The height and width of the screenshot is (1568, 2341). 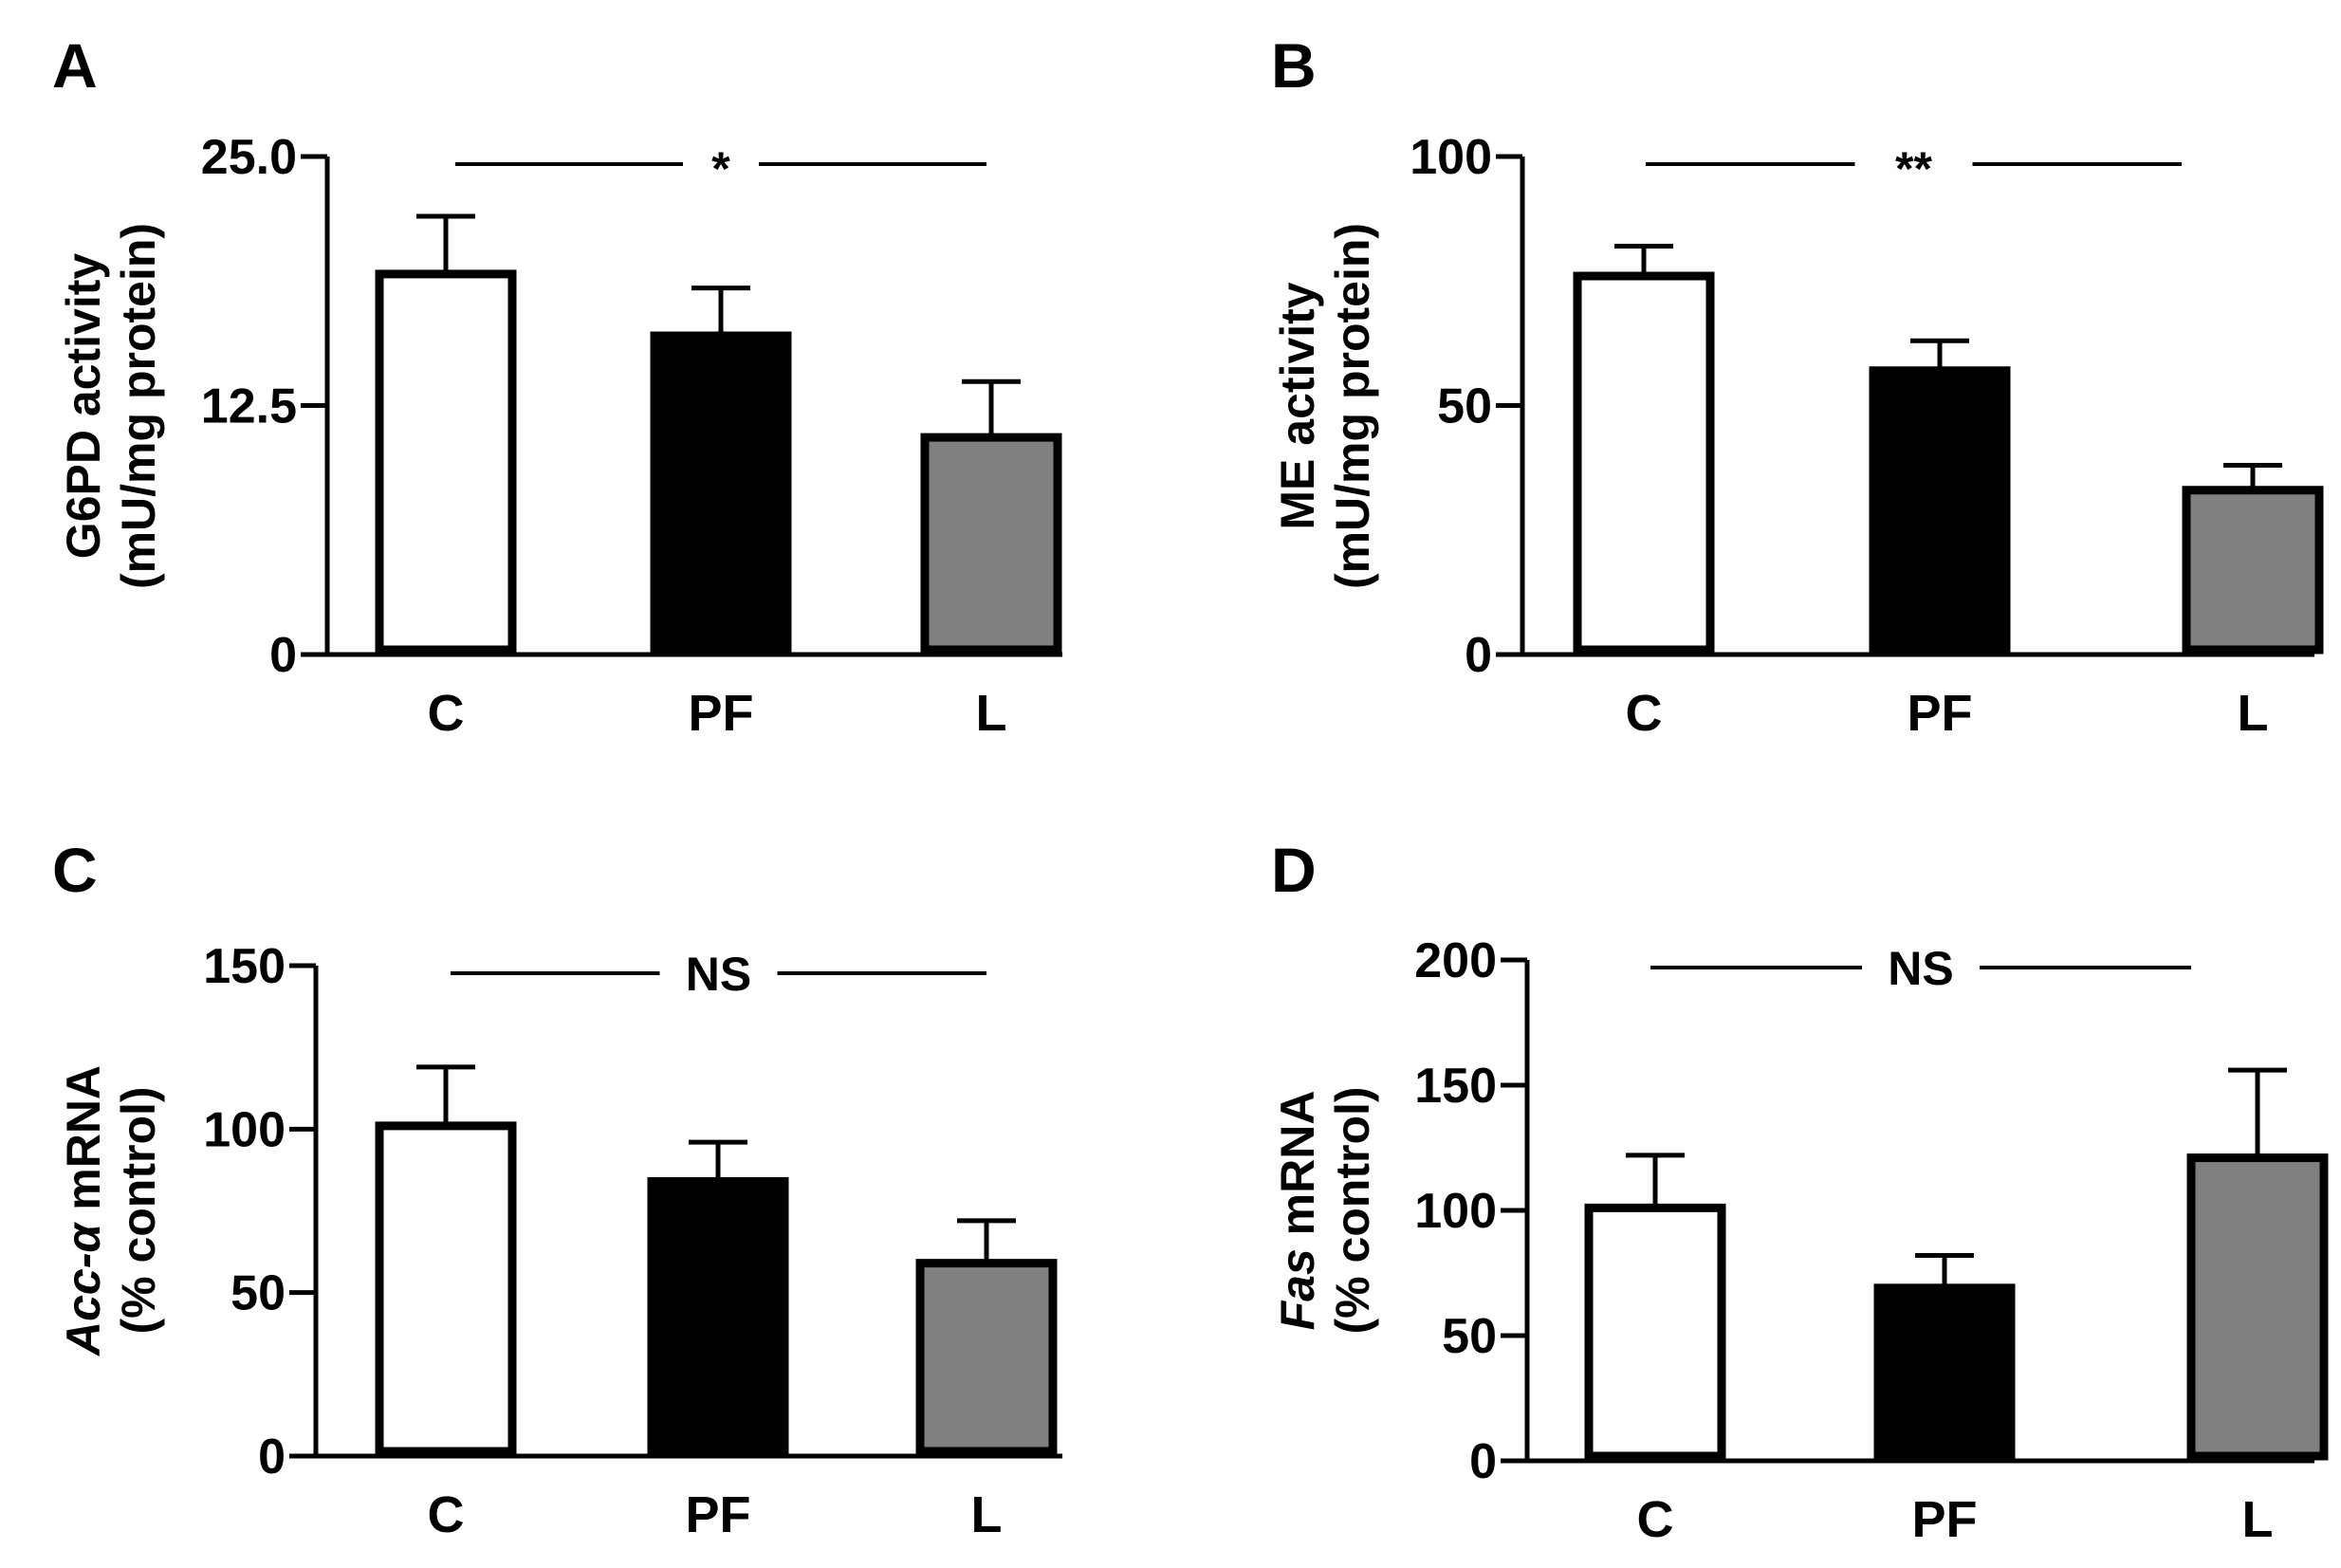 What do you see at coordinates (1325, 406) in the screenshot?
I see `y-axis-label: ME activity(mU/mg protein)` at bounding box center [1325, 406].